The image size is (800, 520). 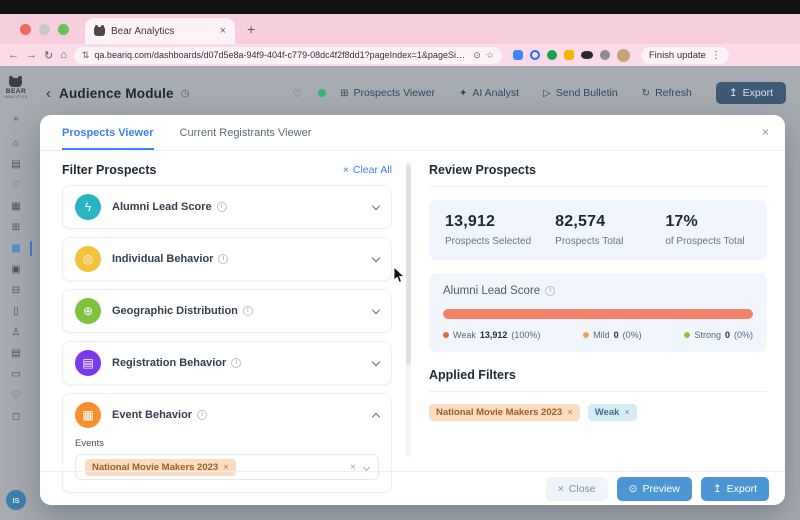 What do you see at coordinates (376, 416) in the screenshot?
I see `chevron-up-icon` at bounding box center [376, 416].